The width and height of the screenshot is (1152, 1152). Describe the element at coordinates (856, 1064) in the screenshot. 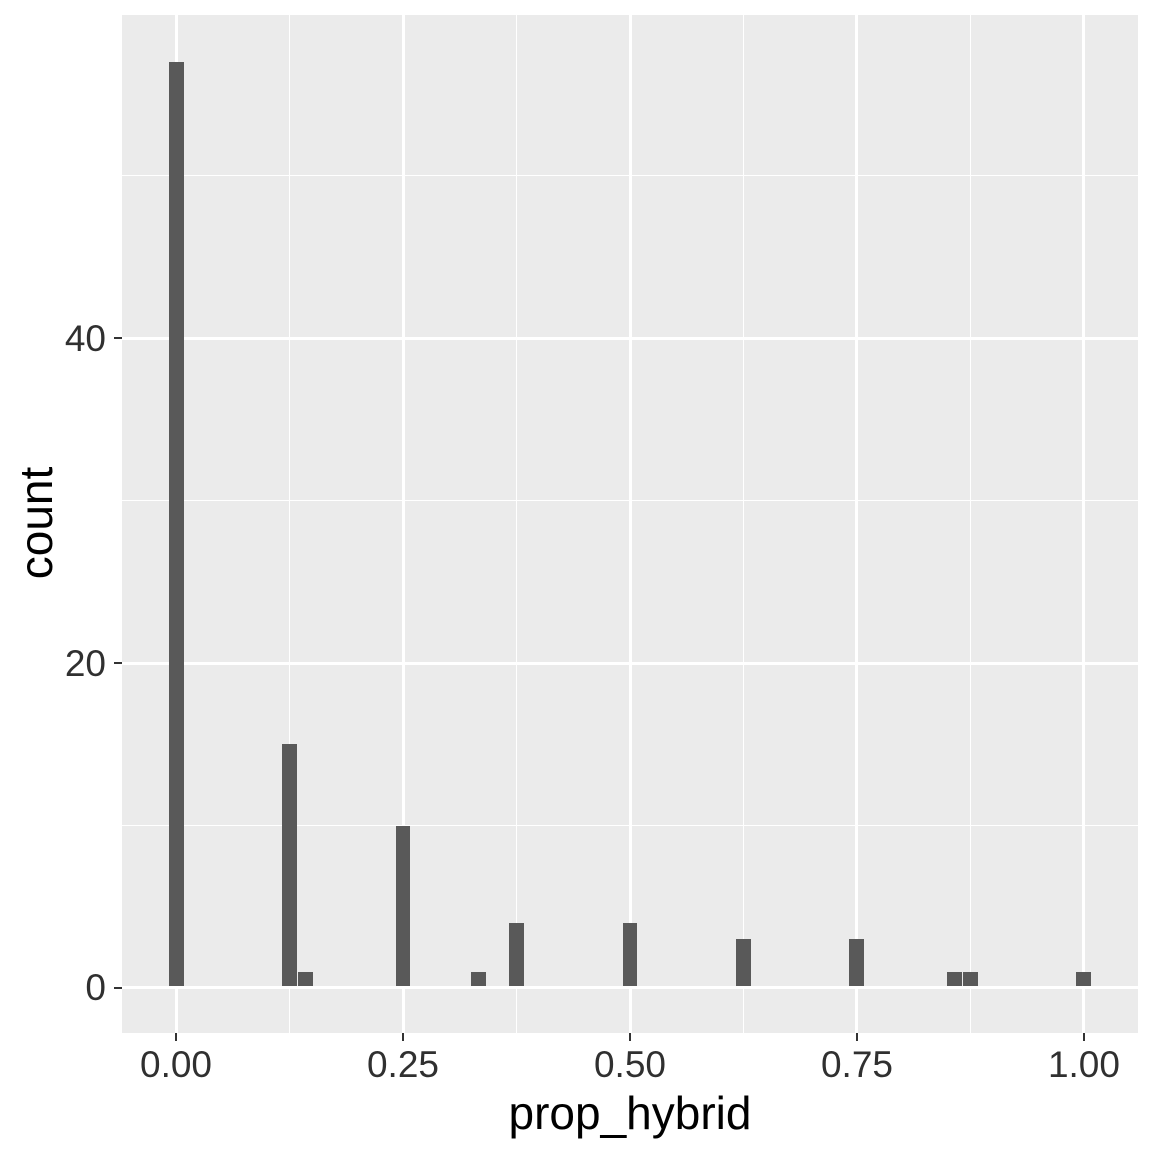

I see `x-tick-label: 0.75` at that location.